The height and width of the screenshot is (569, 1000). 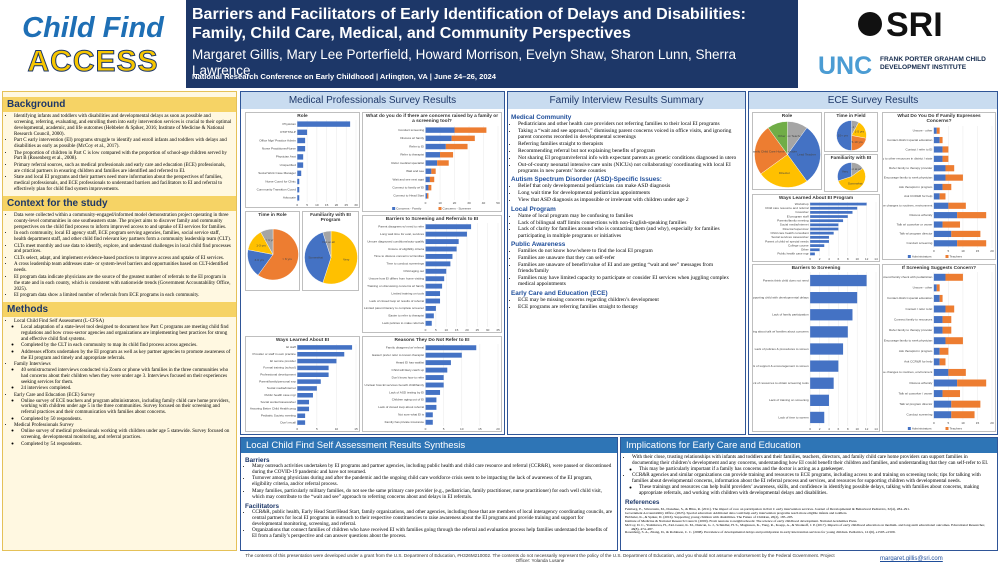 I want to click on category-label: Lack of family participation, so click(x=790, y=315).